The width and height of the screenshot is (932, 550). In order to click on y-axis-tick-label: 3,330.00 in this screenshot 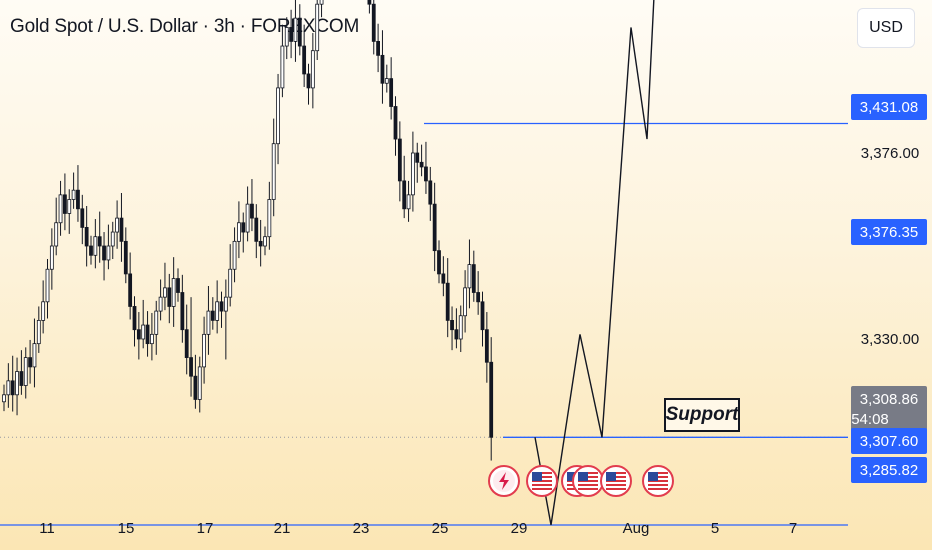, I will do `click(890, 339)`.